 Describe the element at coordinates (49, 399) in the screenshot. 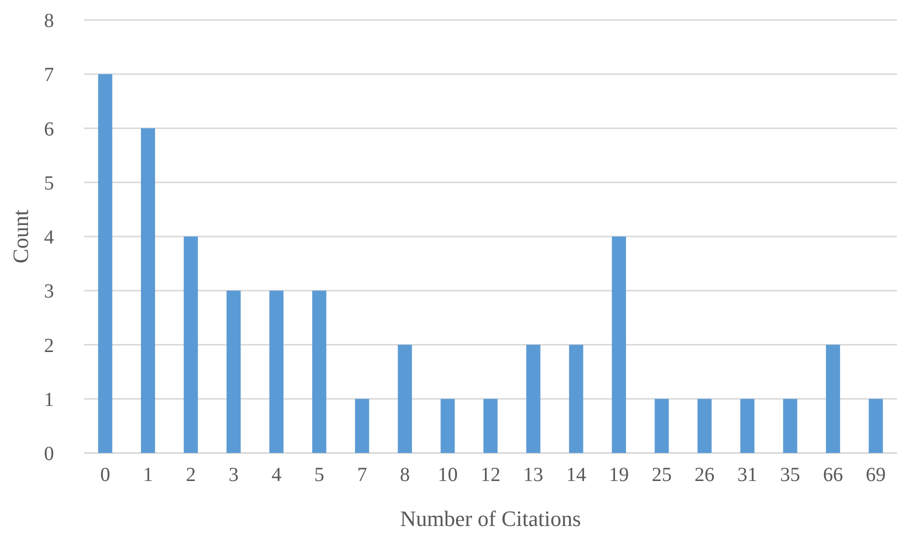

I see `y-tick-label: 1` at that location.